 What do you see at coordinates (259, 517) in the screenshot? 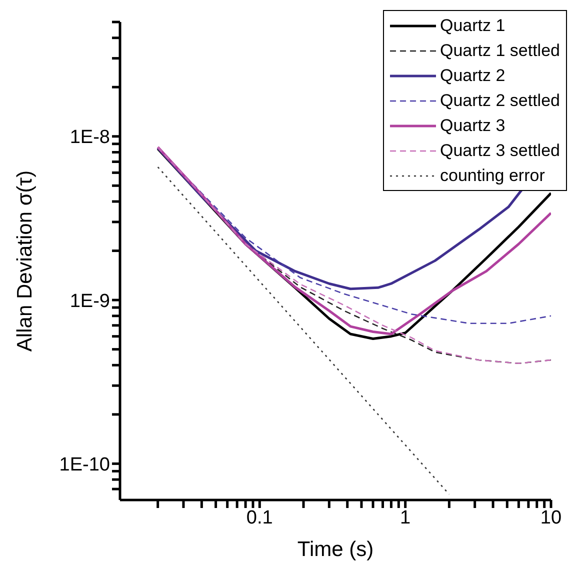
I see `x-tick-label: 0.1` at bounding box center [259, 517].